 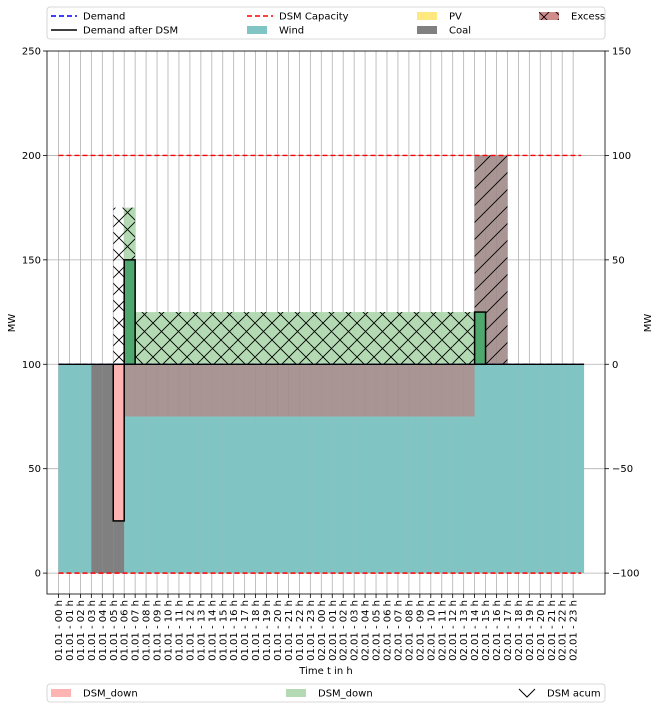 I want to click on x-tick-label: 01.01 - 17 h, so click(x=245, y=630).